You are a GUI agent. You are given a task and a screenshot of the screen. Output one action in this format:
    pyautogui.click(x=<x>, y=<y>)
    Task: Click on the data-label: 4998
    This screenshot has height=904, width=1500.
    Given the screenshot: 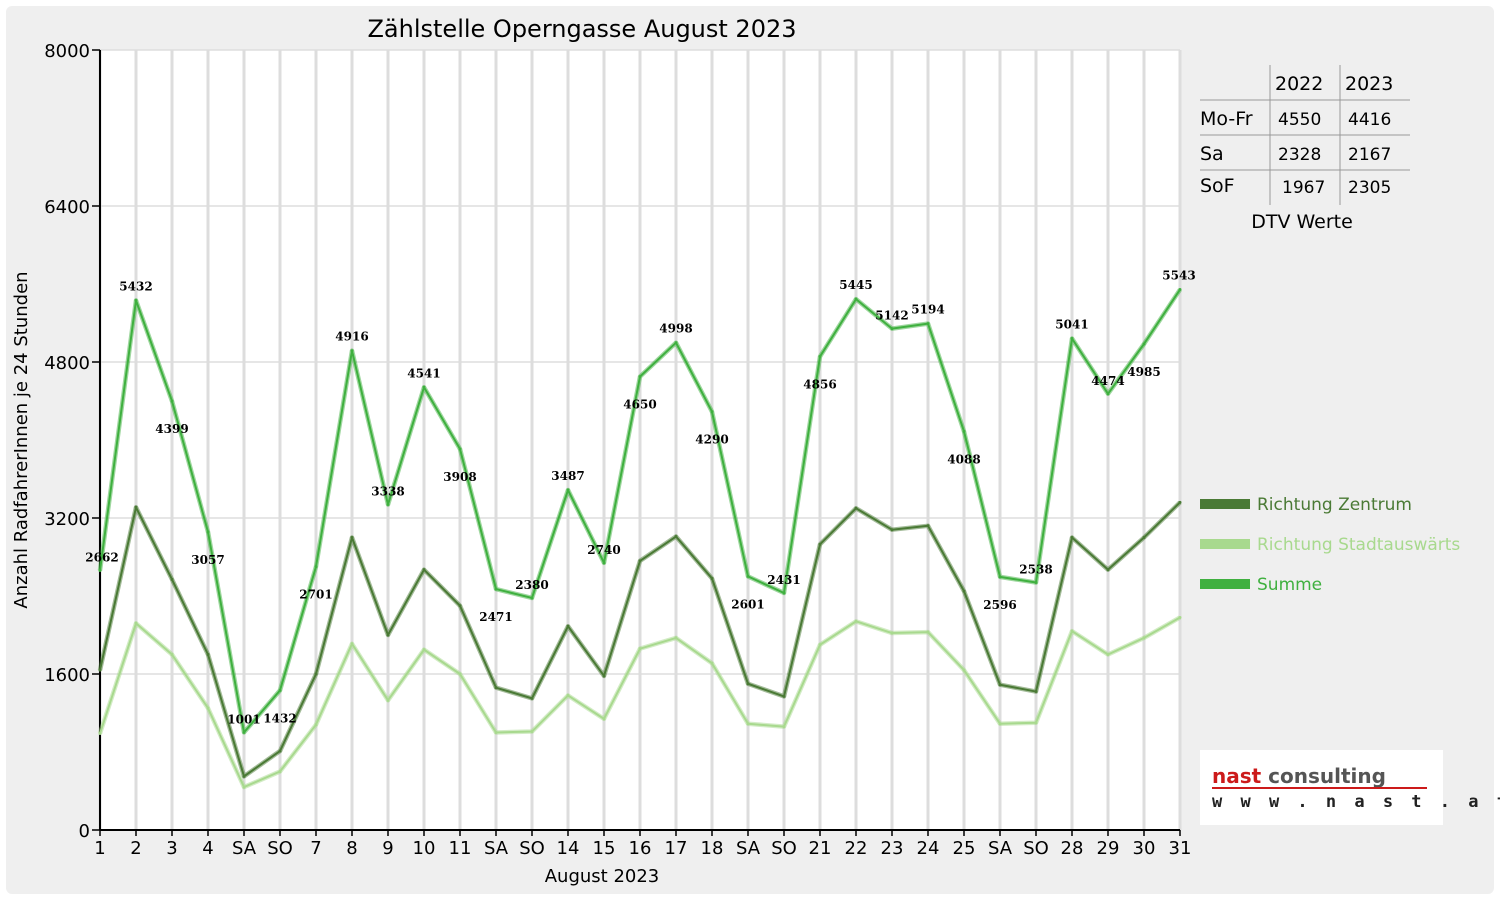 What is the action you would take?
    pyautogui.click(x=675, y=329)
    